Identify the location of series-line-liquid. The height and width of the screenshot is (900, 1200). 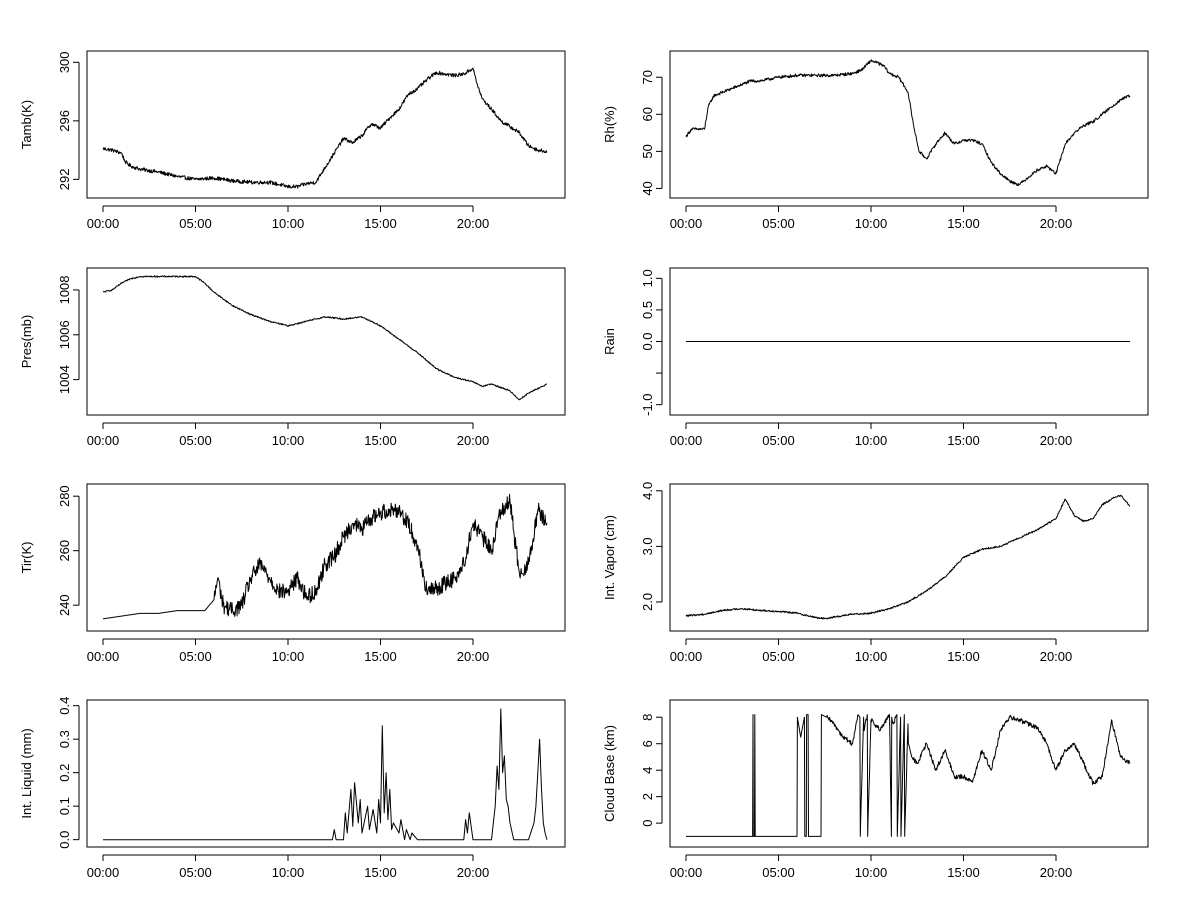
(325, 774).